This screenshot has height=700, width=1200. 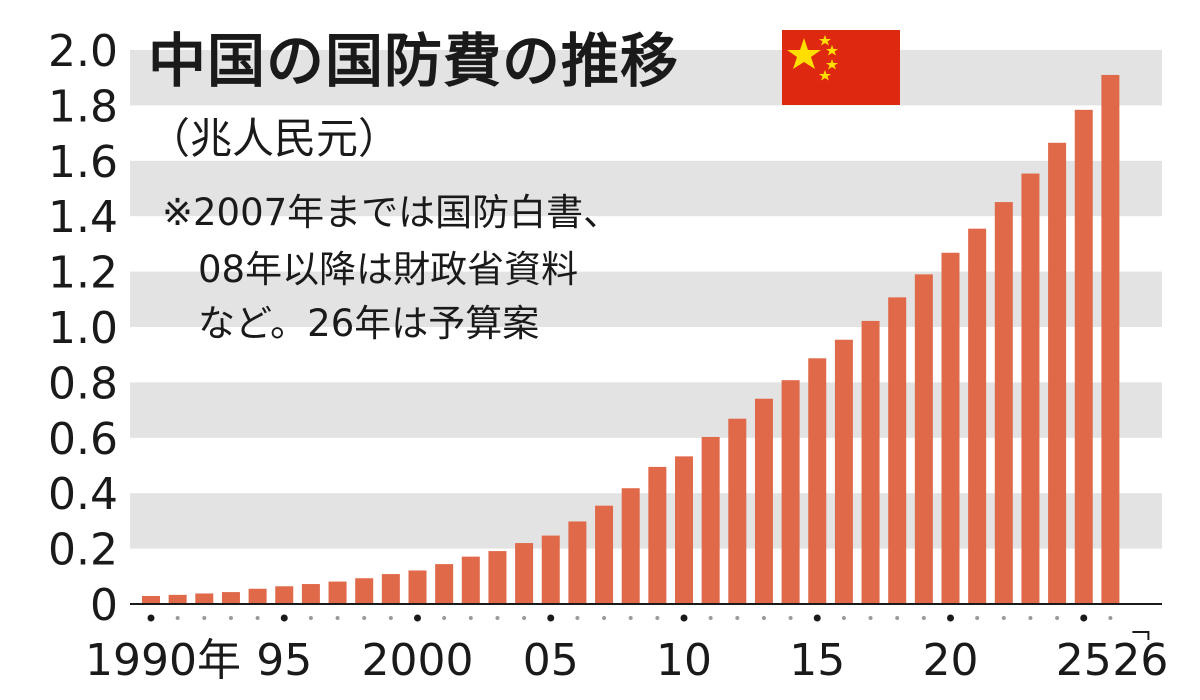 I want to click on bar-2023, so click(x=1030, y=389).